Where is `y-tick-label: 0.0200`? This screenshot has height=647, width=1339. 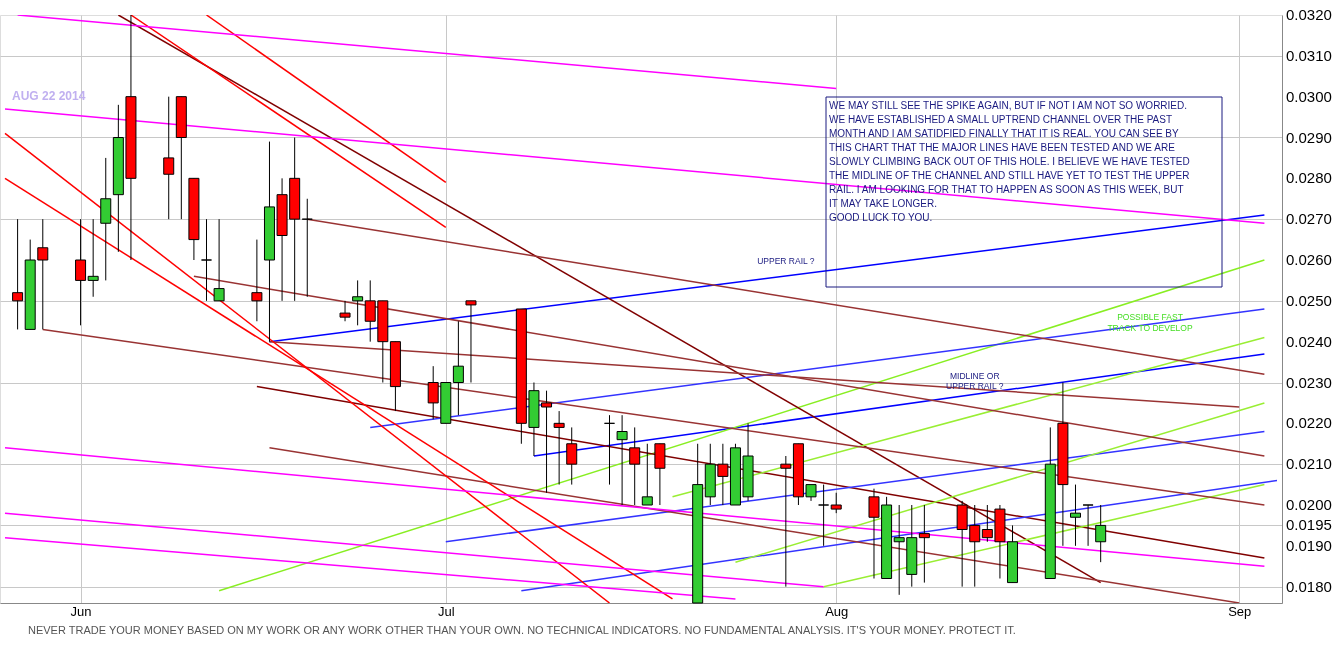
y-tick-label: 0.0200 is located at coordinates (1309, 504).